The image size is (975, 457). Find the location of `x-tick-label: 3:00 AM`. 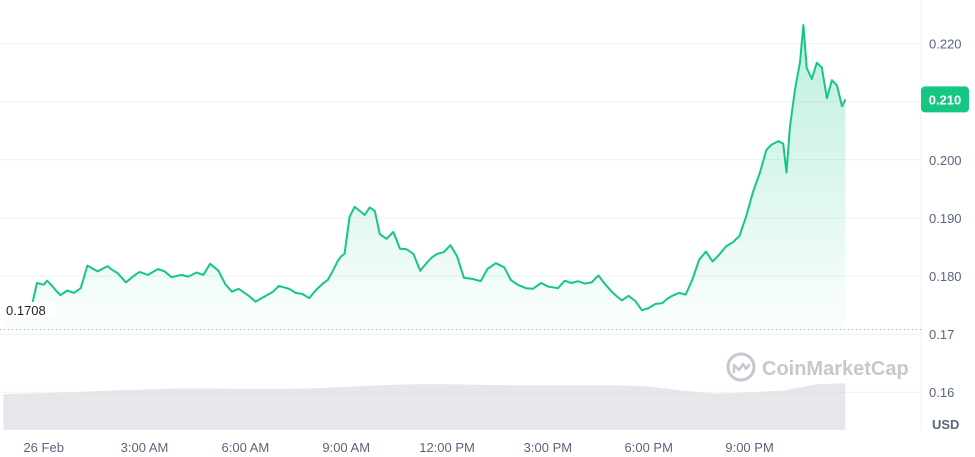

x-tick-label: 3:00 AM is located at coordinates (145, 447).